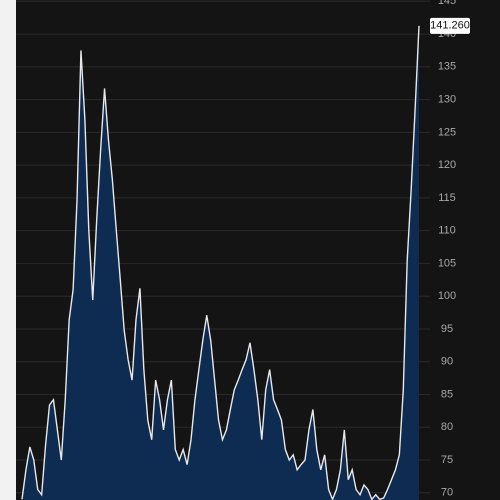 The image size is (500, 500). Describe the element at coordinates (447, 427) in the screenshot. I see `y-tick-label: 80` at that location.